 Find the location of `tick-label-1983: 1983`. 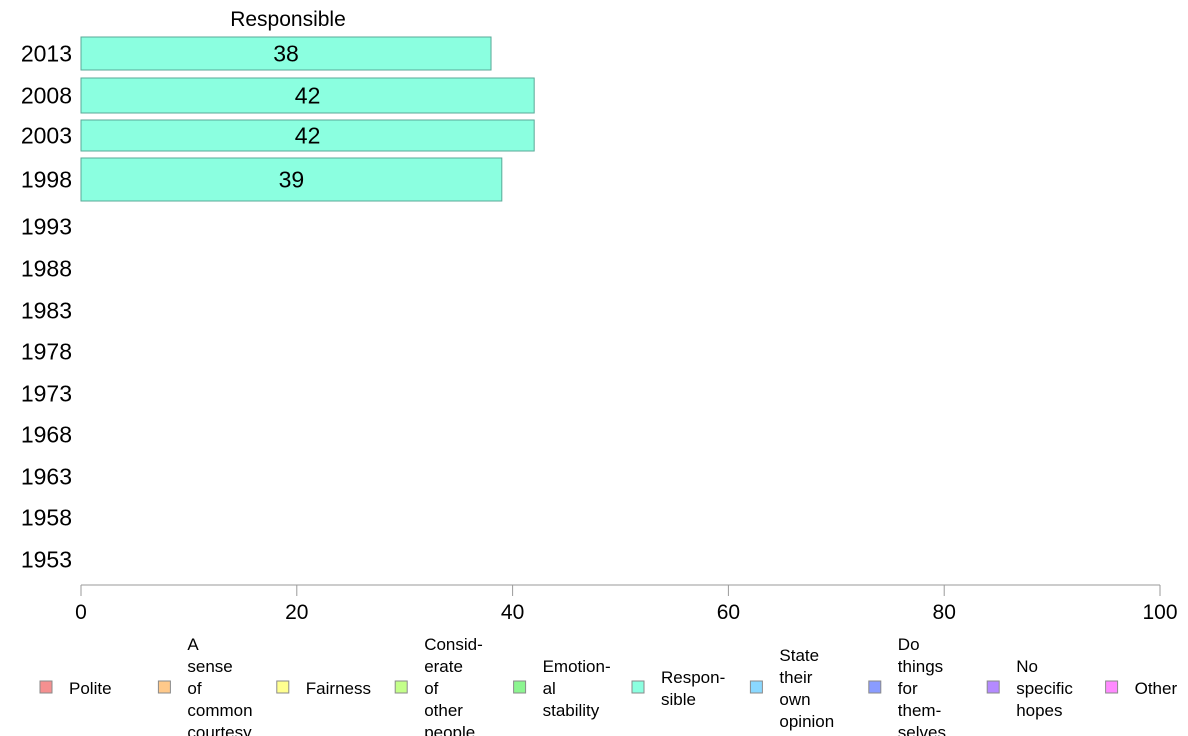

tick-label-1983: 1983 is located at coordinates (46, 311).